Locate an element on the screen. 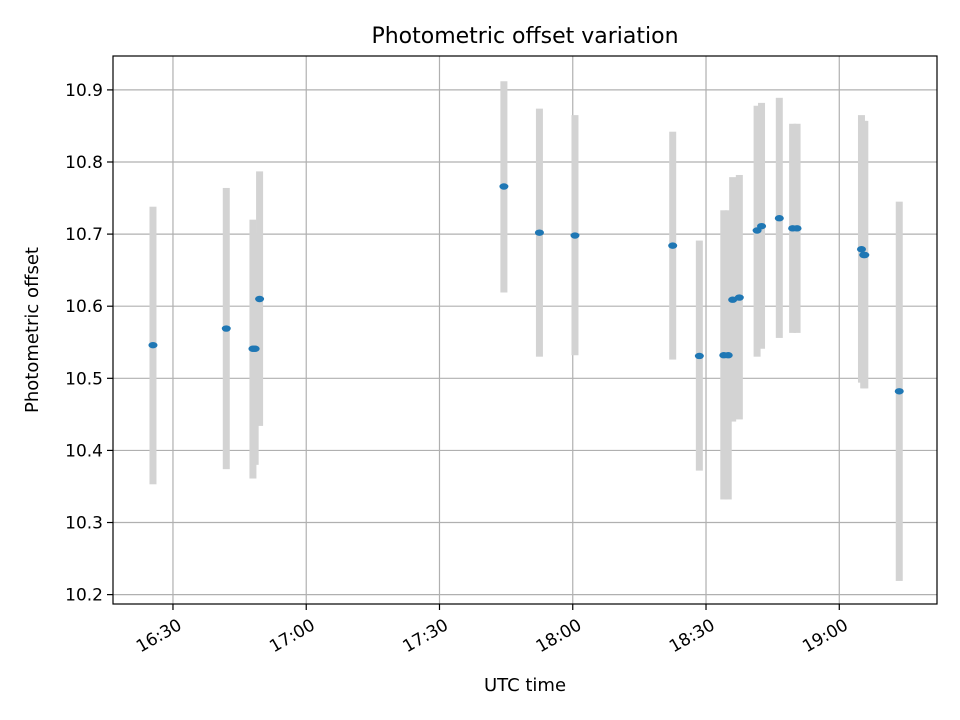 This screenshot has width=960, height=720. y-axis-label: Photometric offset is located at coordinates (32, 330).